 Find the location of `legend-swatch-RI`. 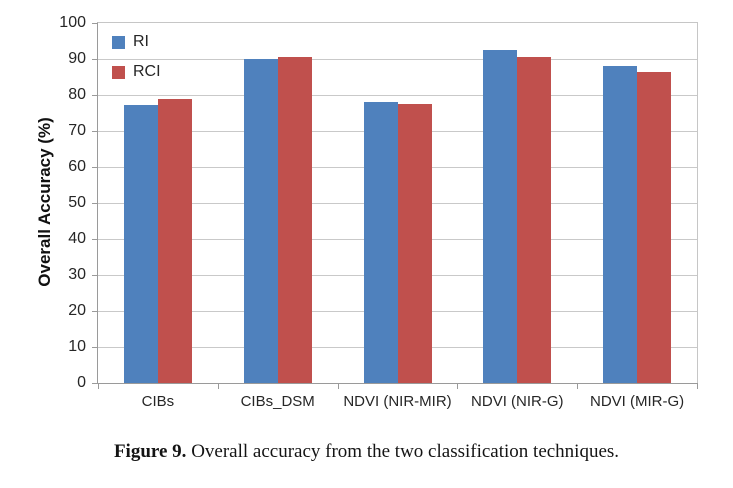

legend-swatch-RI is located at coordinates (118, 42).